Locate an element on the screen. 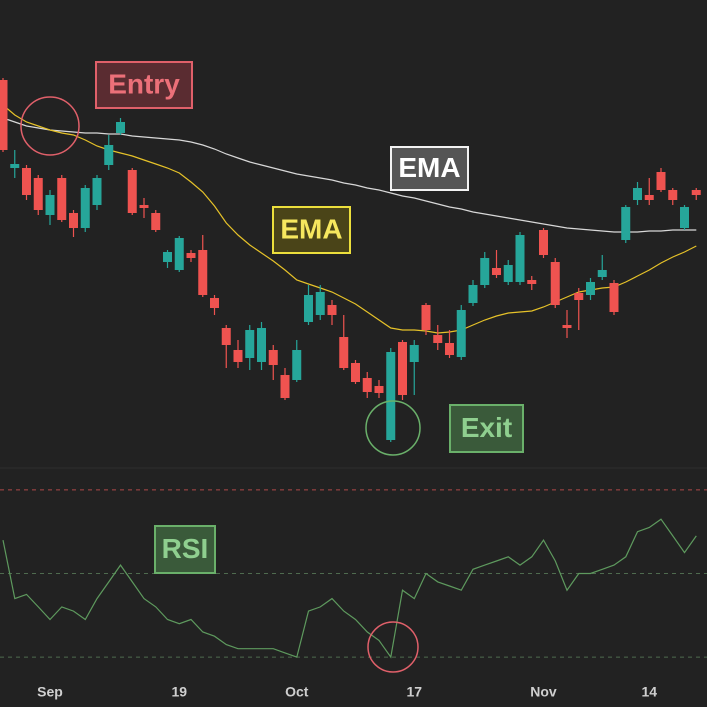  x-axis: Sep 19 Oct 17 Nov 14 is located at coordinates (347, 692).